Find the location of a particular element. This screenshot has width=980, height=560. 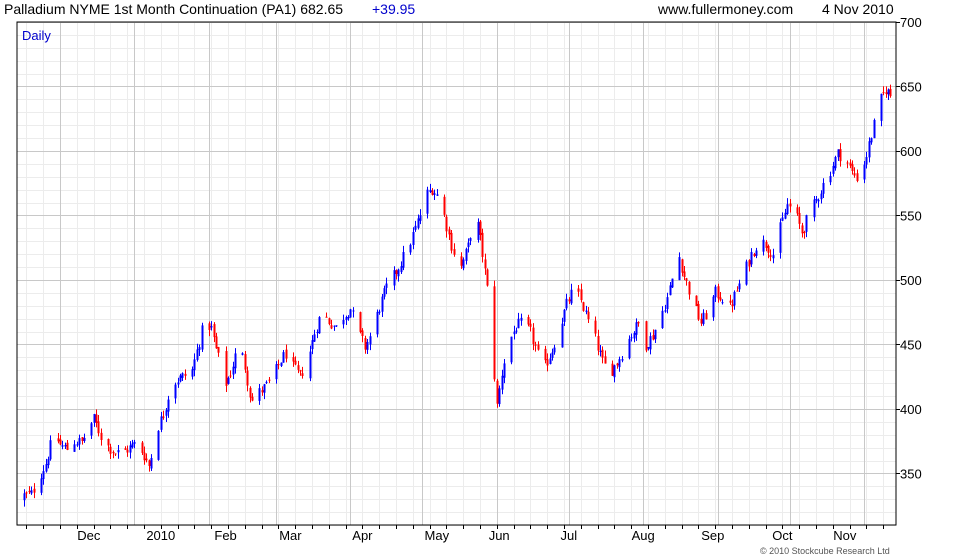

x-axis: Dec 2010 Feb Mar Apr May Jun Jul Aug Sep Oct Nov is located at coordinates (455, 534).